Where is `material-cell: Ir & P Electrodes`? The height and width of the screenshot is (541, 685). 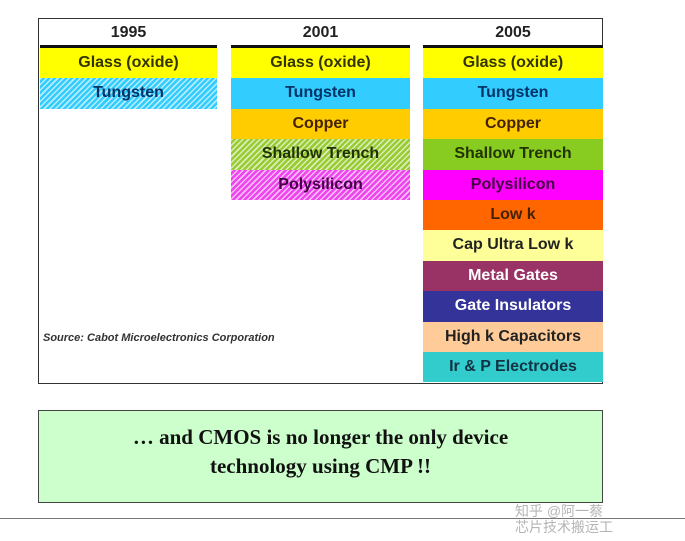 material-cell: Ir & P Electrodes is located at coordinates (513, 367).